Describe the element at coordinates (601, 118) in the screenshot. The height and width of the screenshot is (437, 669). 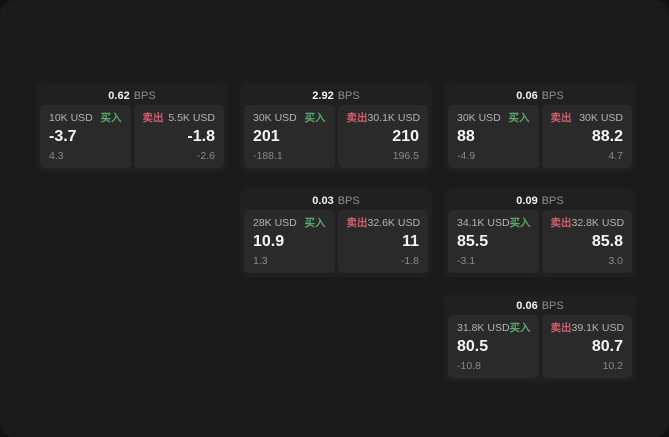
I see `sell-size-label: 30K USD` at that location.